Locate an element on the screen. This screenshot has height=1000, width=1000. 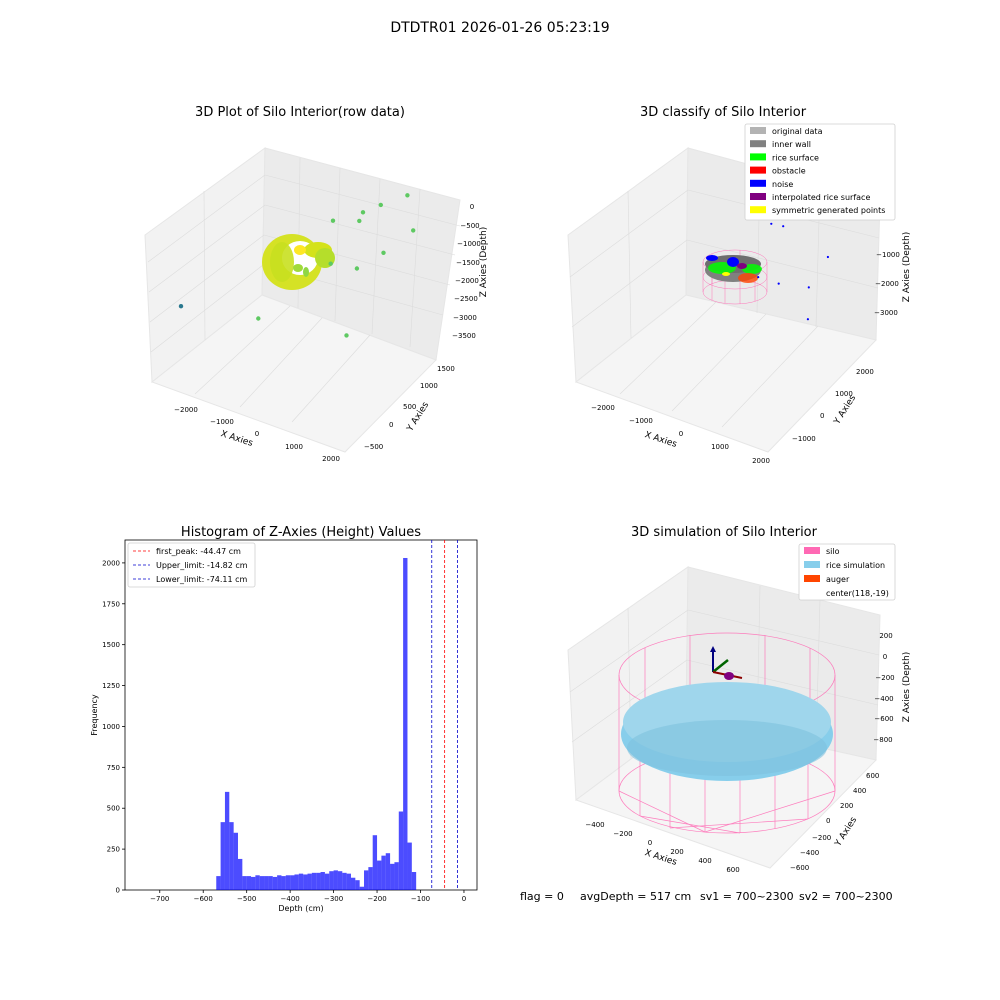
classify-xtick: −2000 is located at coordinates (603, 408).